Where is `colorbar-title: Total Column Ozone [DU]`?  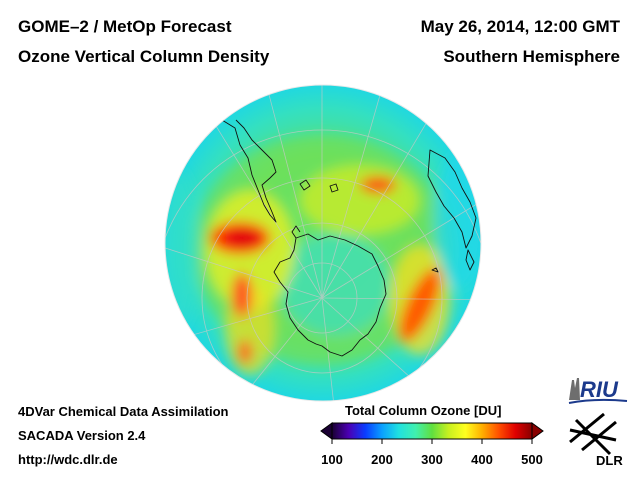
colorbar-title: Total Column Ozone [DU] is located at coordinates (423, 410).